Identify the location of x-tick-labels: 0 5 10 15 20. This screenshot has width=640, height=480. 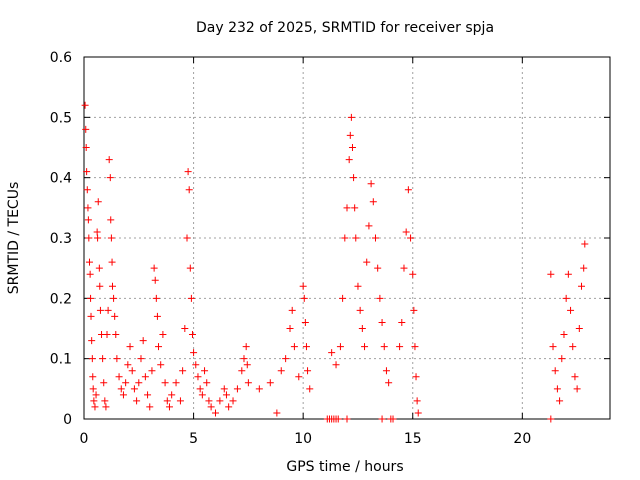
(306, 439).